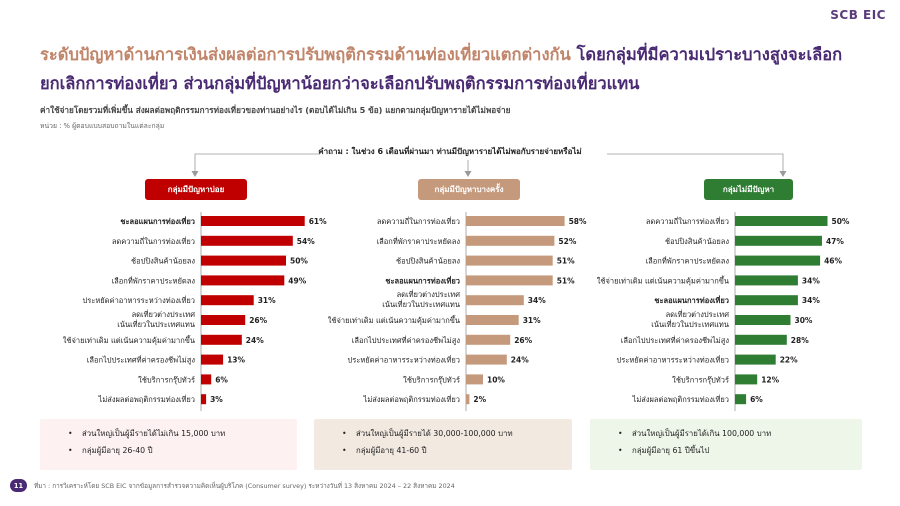 This screenshot has width=900, height=506. I want to click on data-label: 34%, so click(537, 300).